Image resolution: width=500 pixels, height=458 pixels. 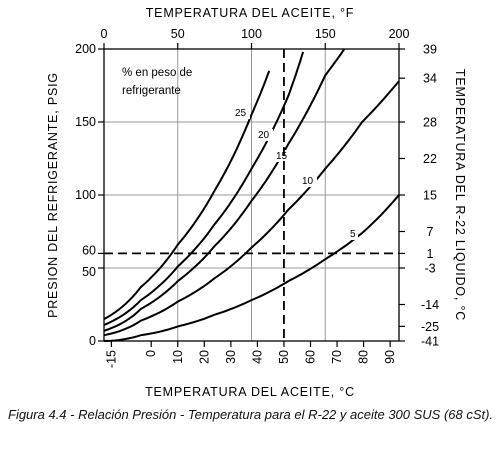 I want to click on left-axis-tick-label: 100, so click(x=85, y=195).